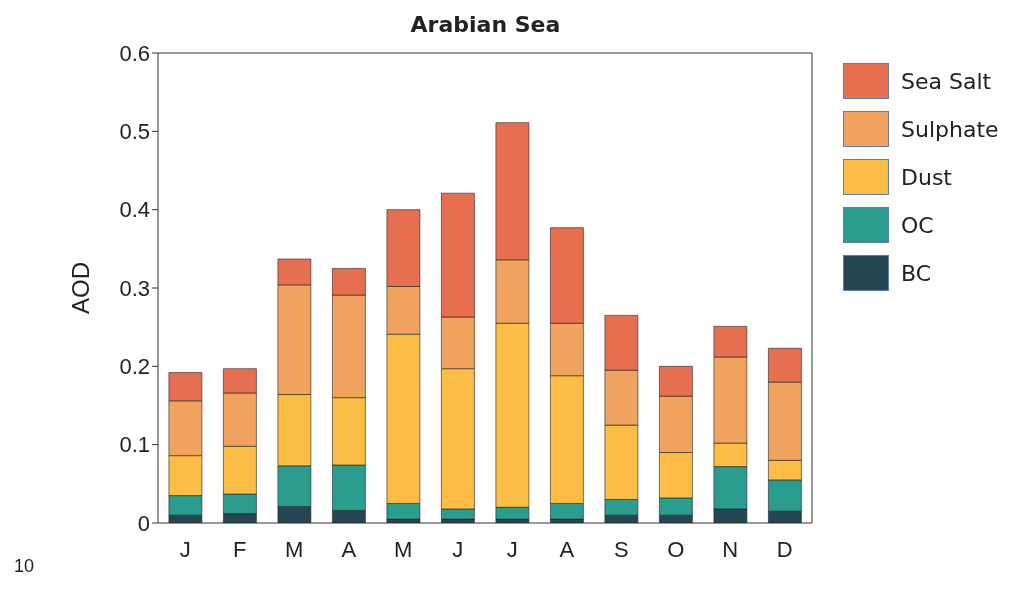 The width and height of the screenshot is (1030, 591). Describe the element at coordinates (917, 225) in the screenshot. I see `legend-label: OC` at that location.